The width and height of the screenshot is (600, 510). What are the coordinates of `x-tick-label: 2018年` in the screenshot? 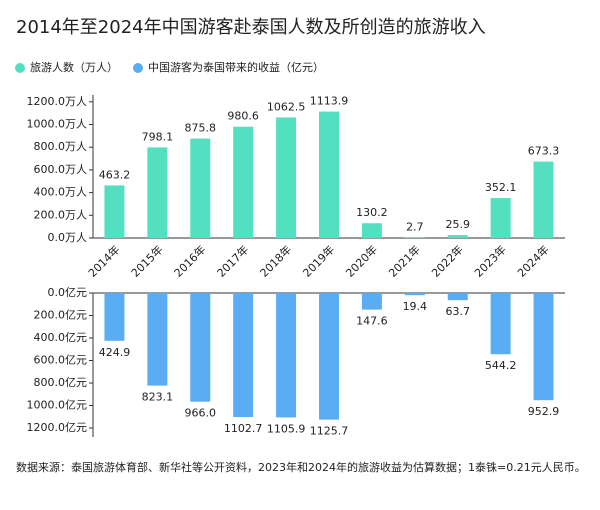 It's located at (275, 260).